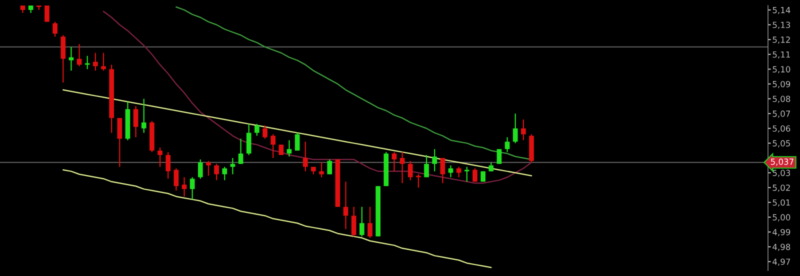 This screenshot has width=800, height=276. What do you see at coordinates (781, 70) in the screenshot?
I see `y-tick-label: 5,10` at bounding box center [781, 70].